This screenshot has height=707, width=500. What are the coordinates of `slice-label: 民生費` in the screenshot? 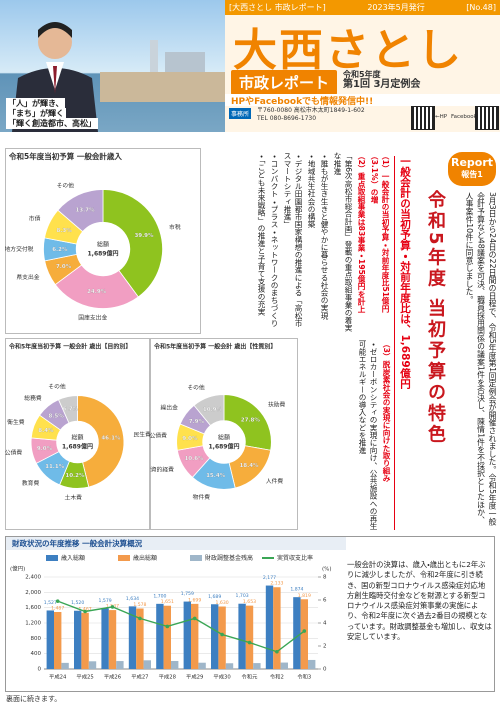 It's located at (141, 435).